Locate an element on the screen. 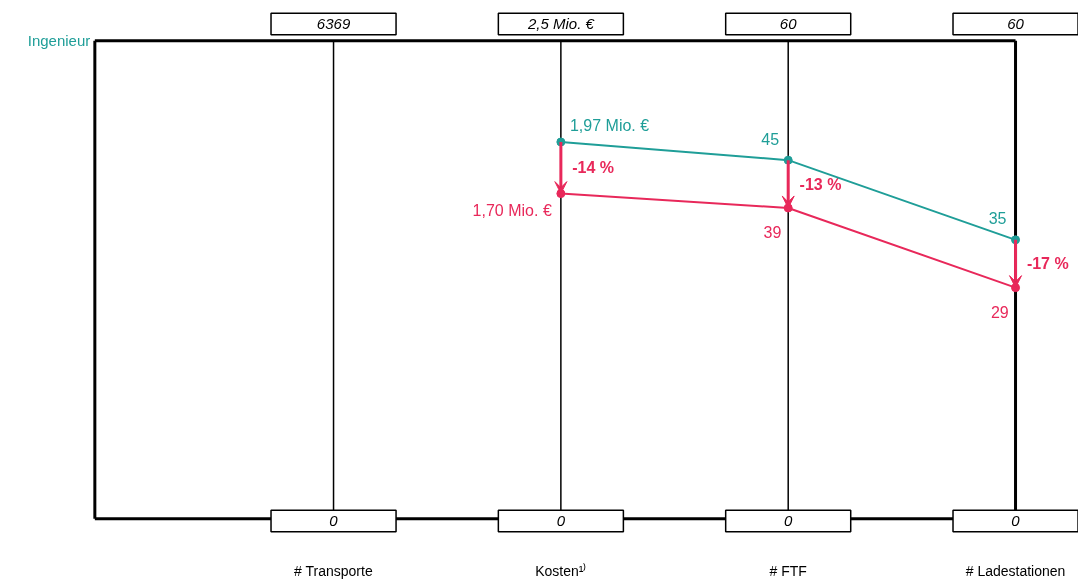  text: 2,5 Mio. € is located at coordinates (560, 24).